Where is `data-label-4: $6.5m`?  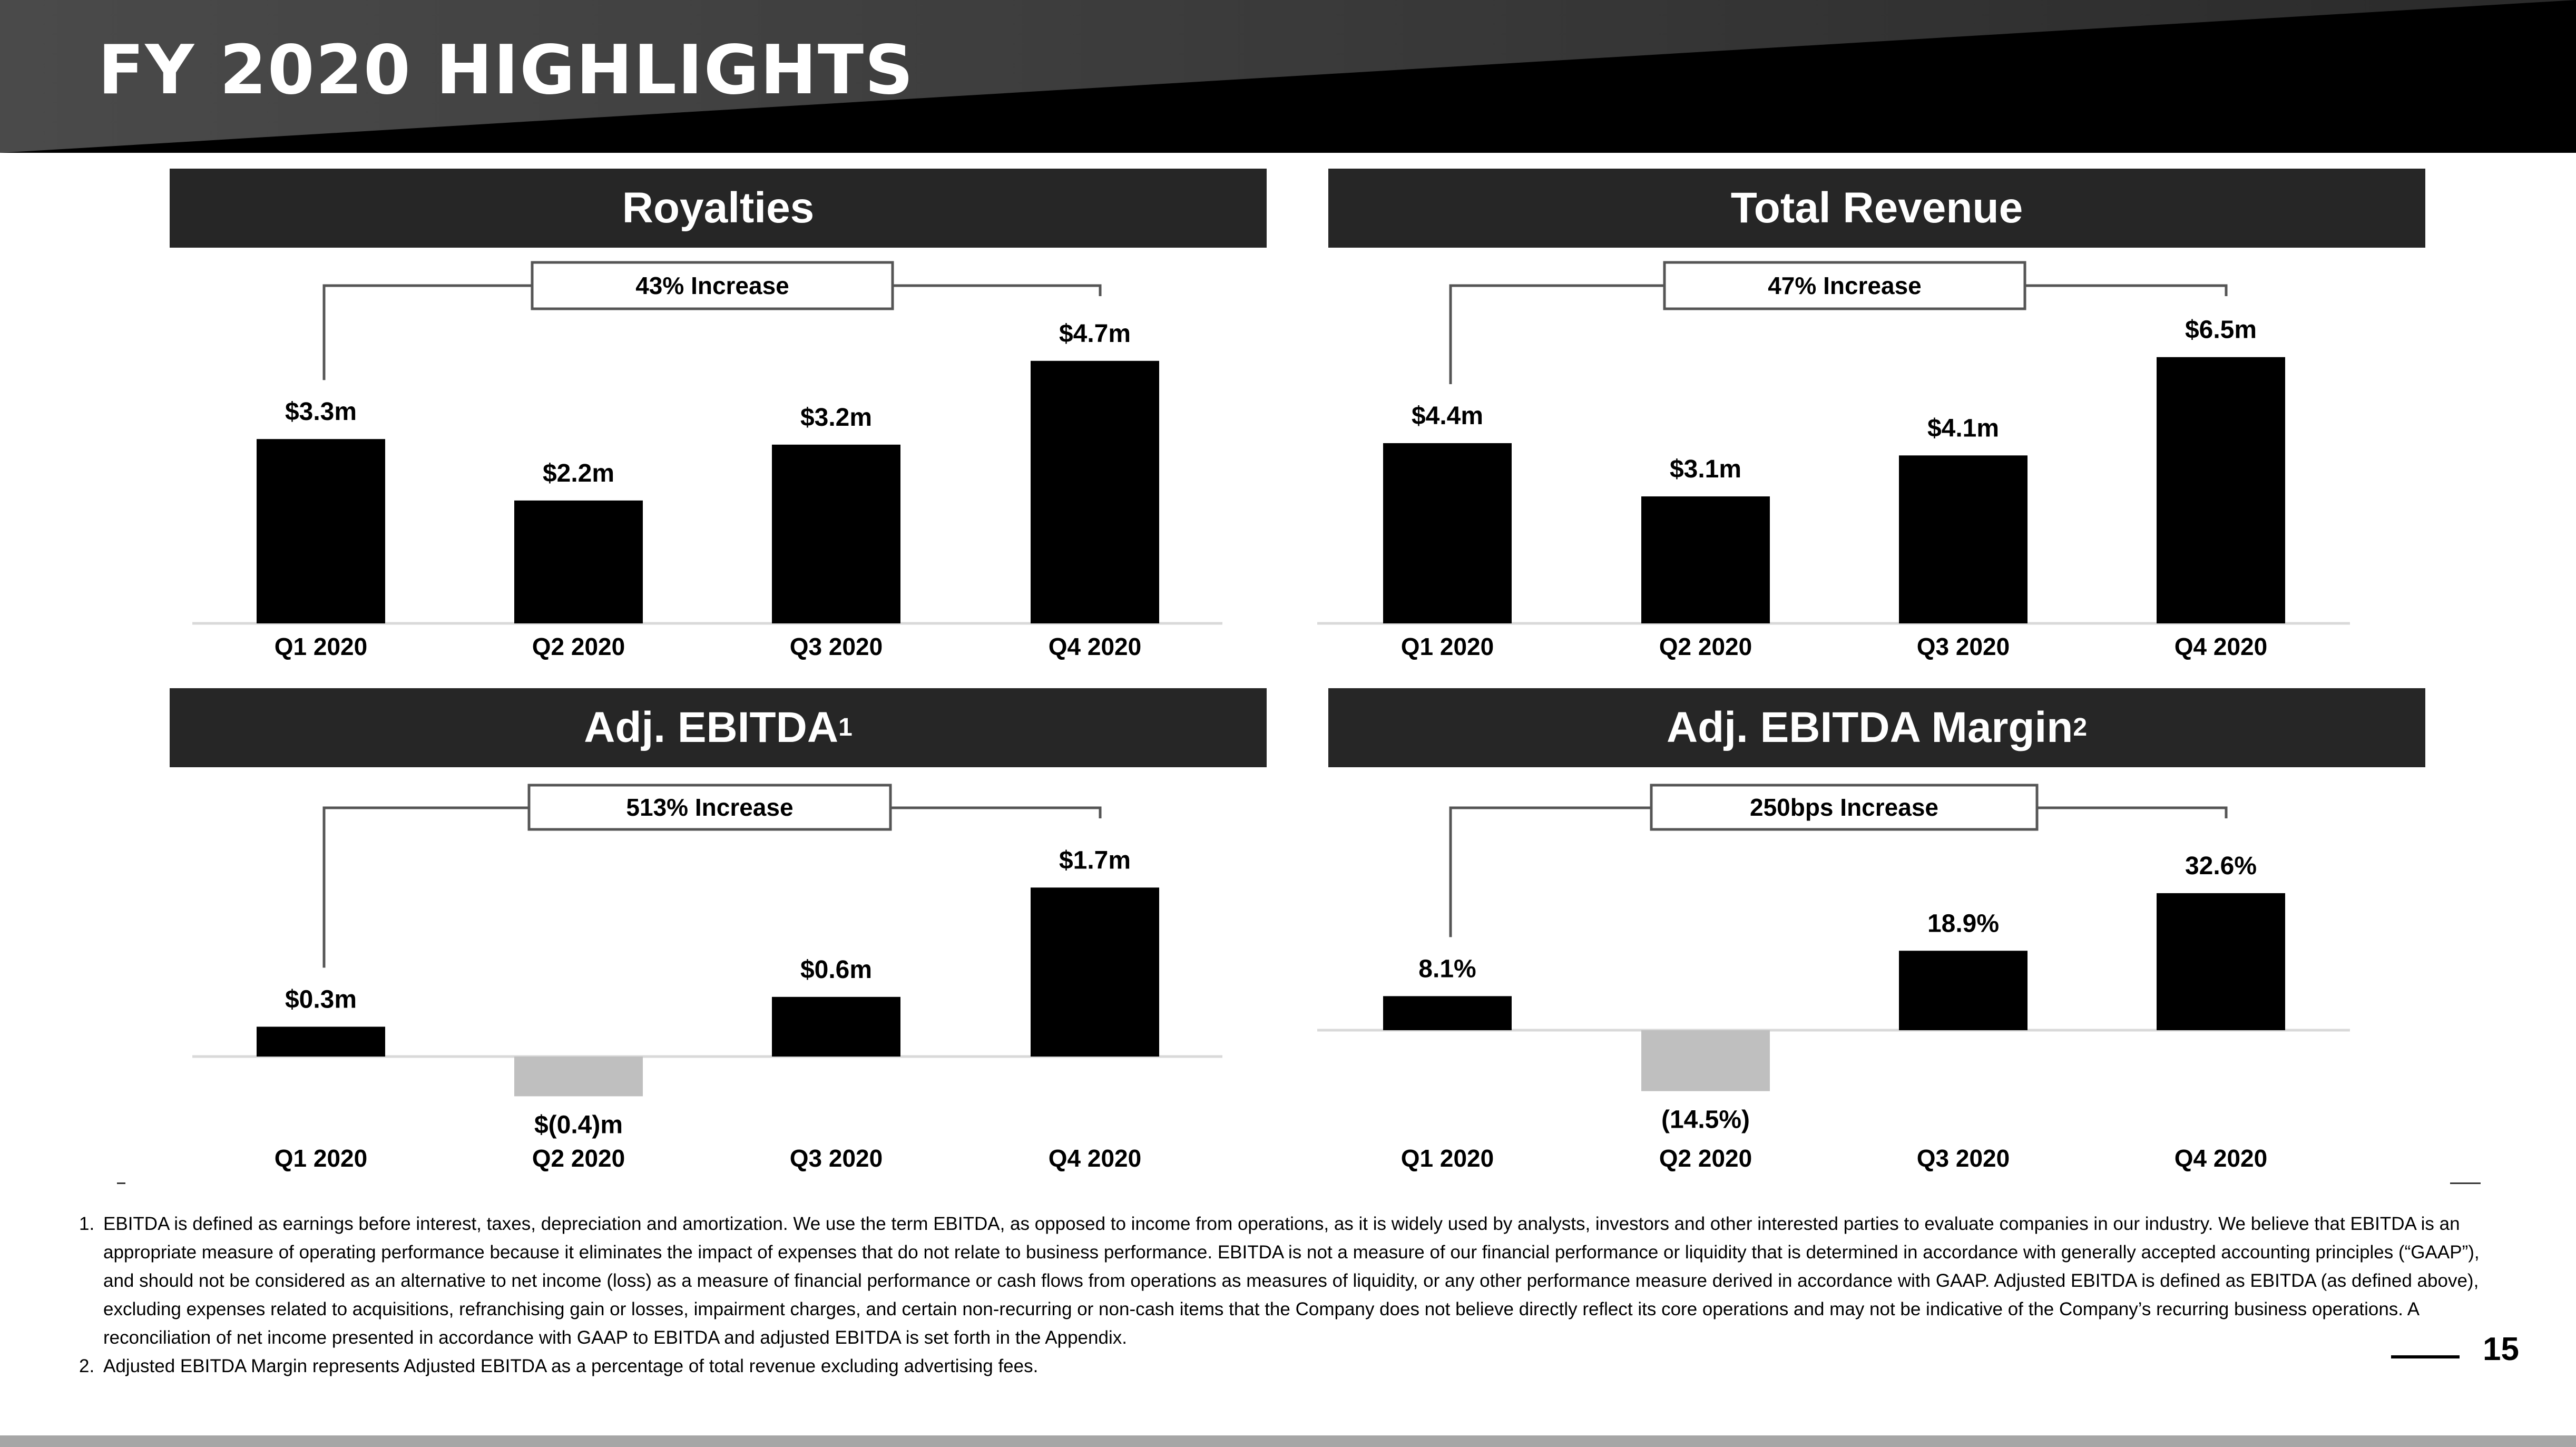
data-label-4: $6.5m is located at coordinates (2221, 330).